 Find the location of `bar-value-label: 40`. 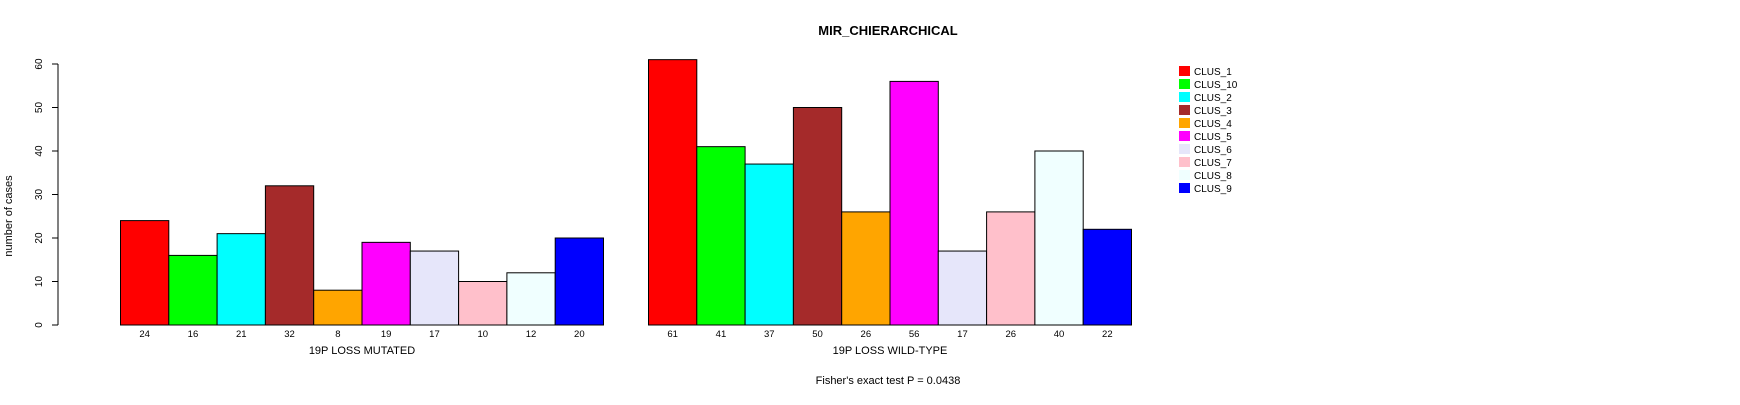

bar-value-label: 40 is located at coordinates (1059, 334).